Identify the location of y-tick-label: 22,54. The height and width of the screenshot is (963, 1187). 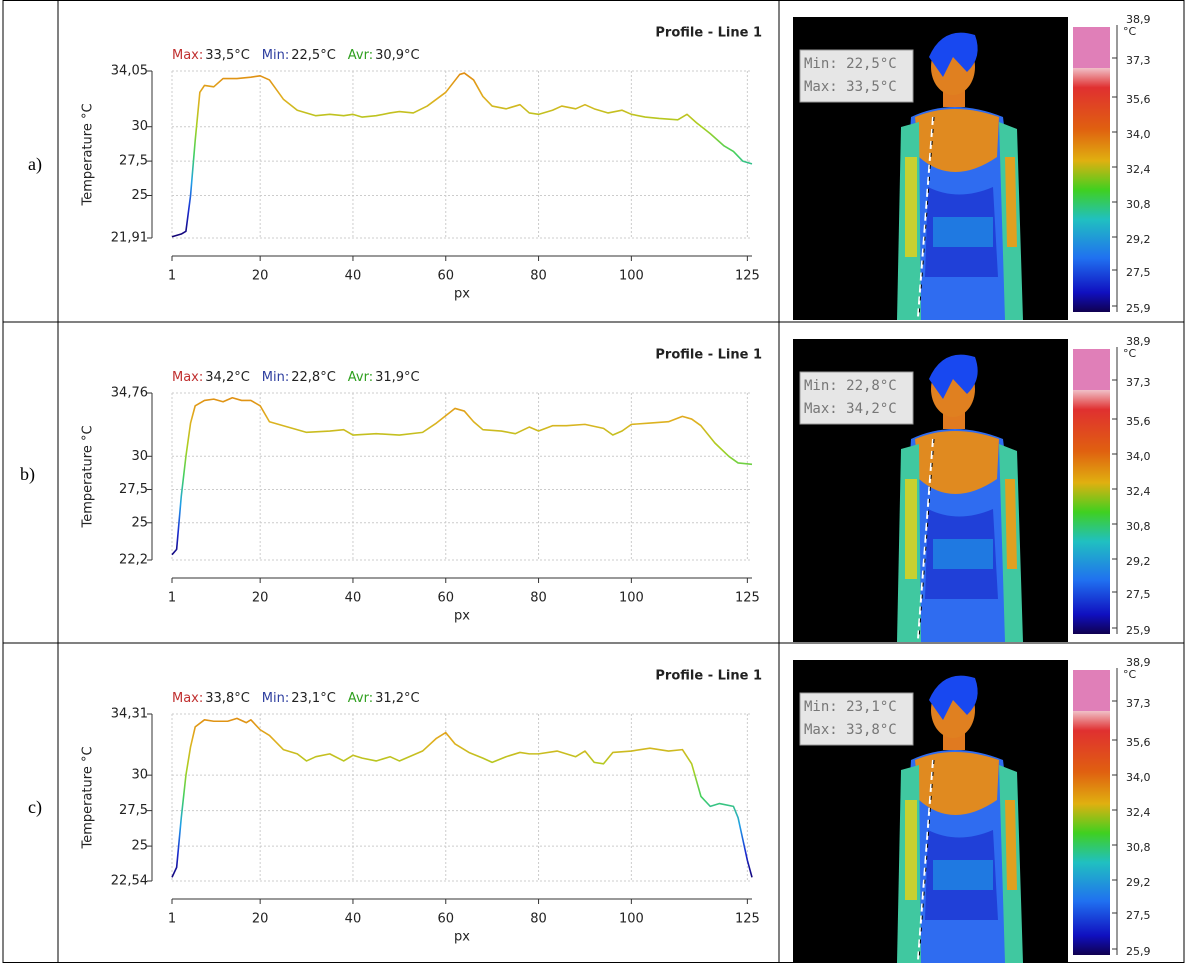
(129, 881).